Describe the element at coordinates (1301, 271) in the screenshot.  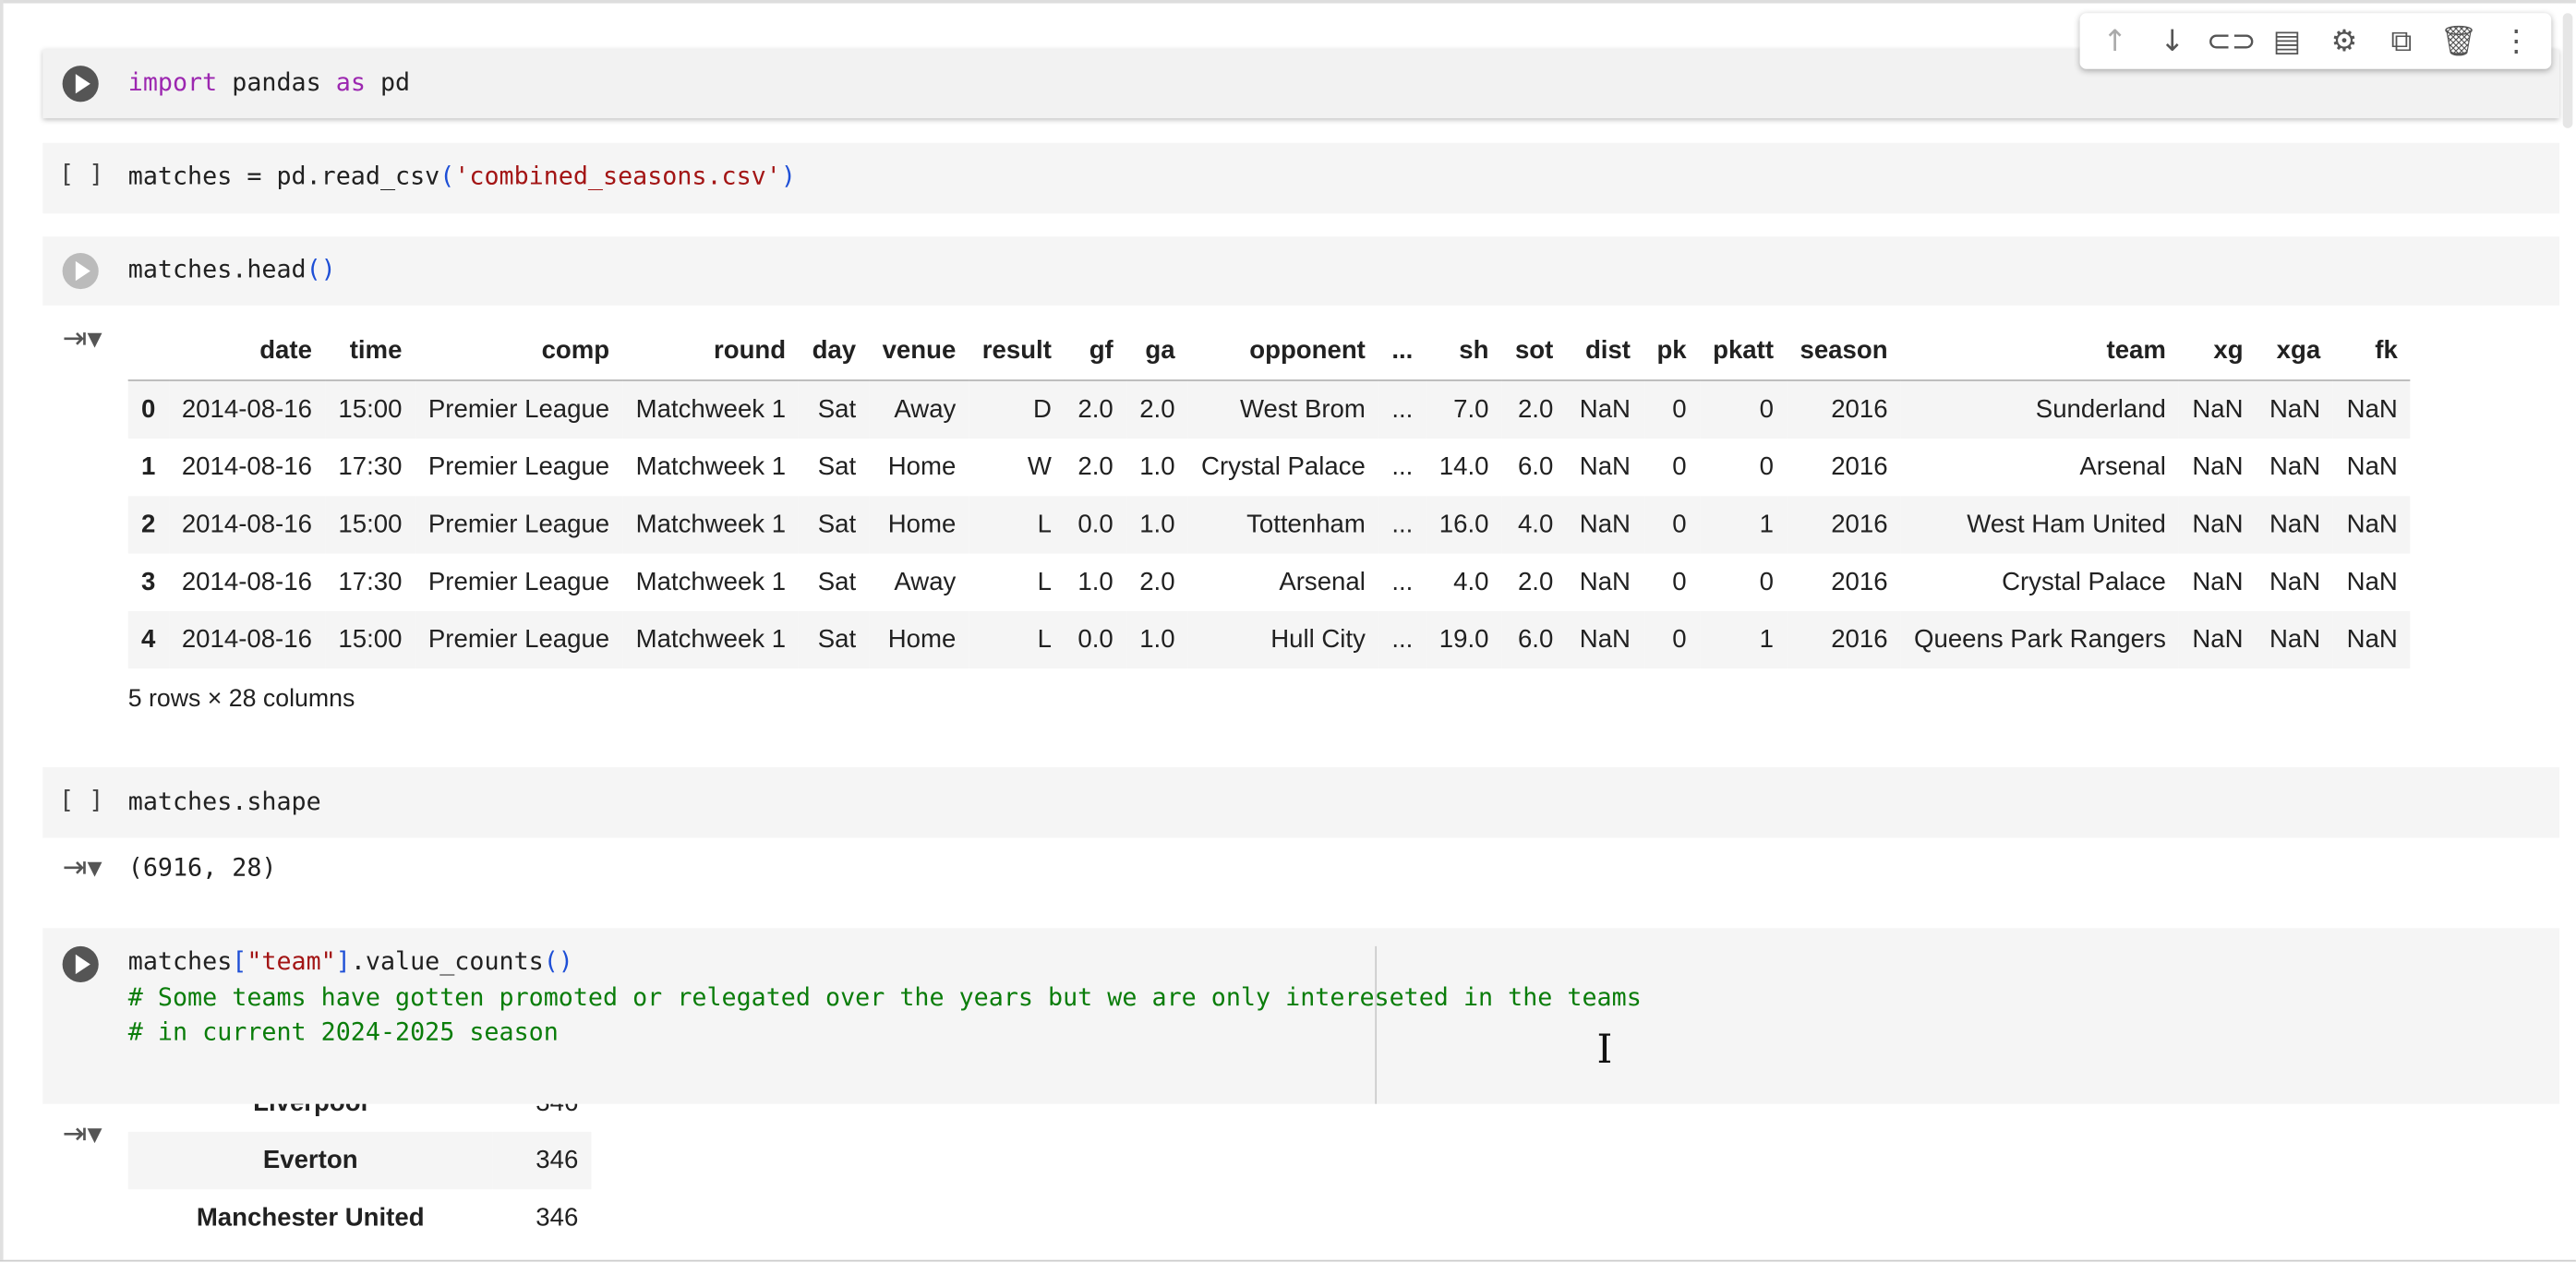
I see `code-cell-head: matches.head()` at that location.